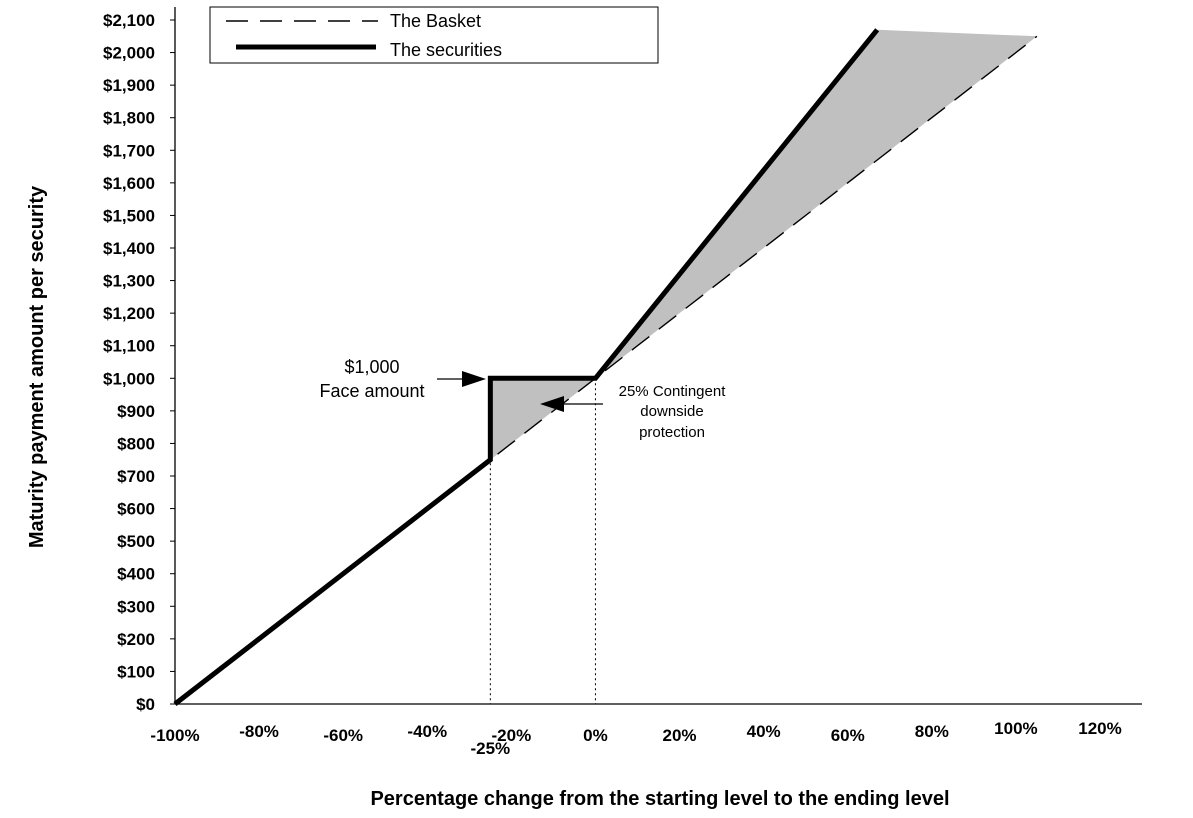 This screenshot has width=1193, height=818. What do you see at coordinates (680, 735) in the screenshot?
I see `x-tick-label: 20%` at bounding box center [680, 735].